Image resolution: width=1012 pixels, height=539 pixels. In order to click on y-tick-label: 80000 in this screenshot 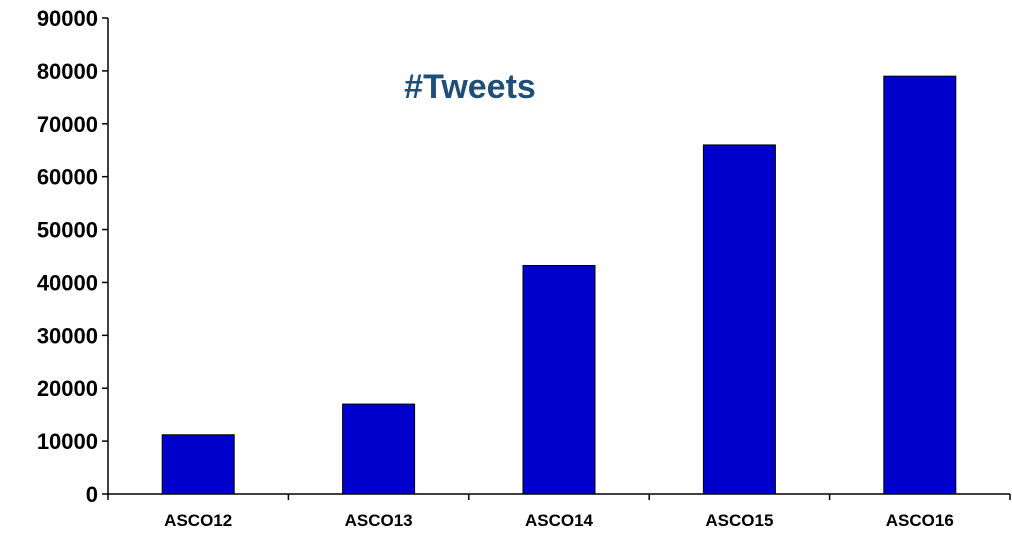, I will do `click(67, 71)`.